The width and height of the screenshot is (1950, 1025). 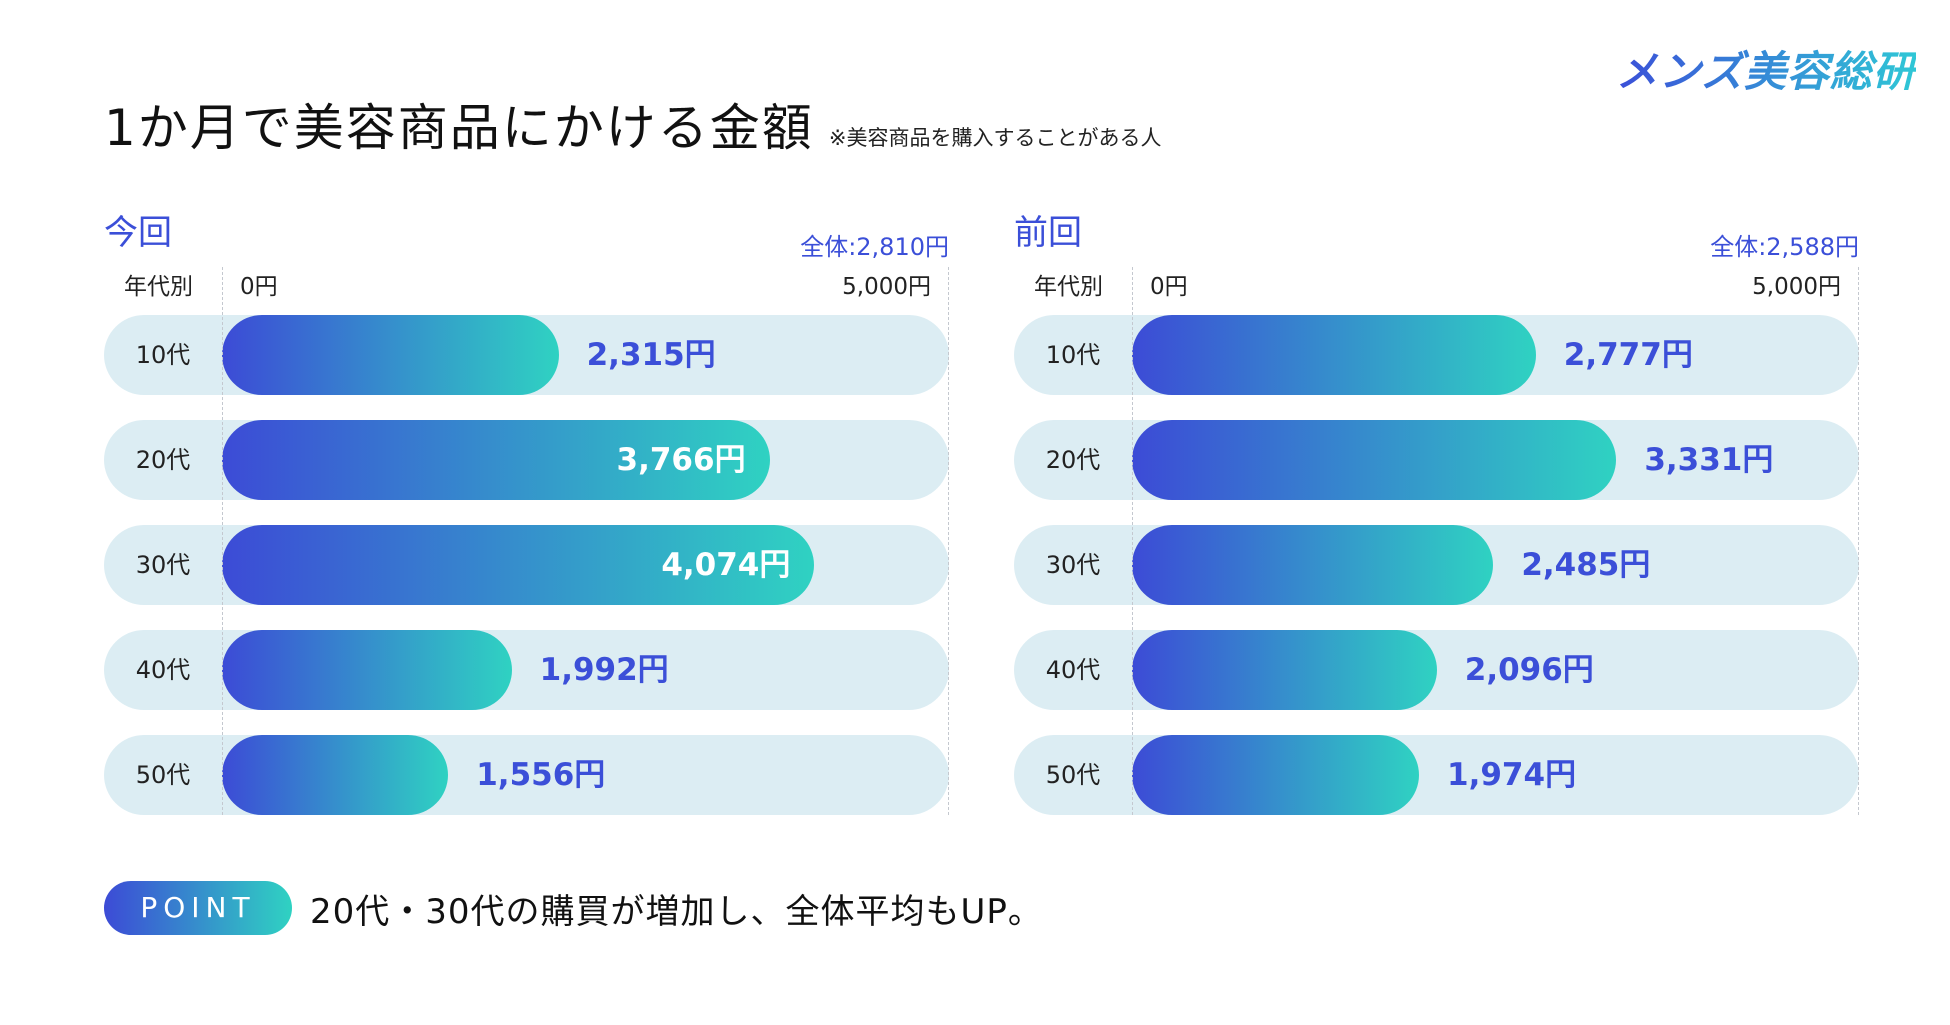 I want to click on panel-total: 全体:2,588円, so click(x=1784, y=247).